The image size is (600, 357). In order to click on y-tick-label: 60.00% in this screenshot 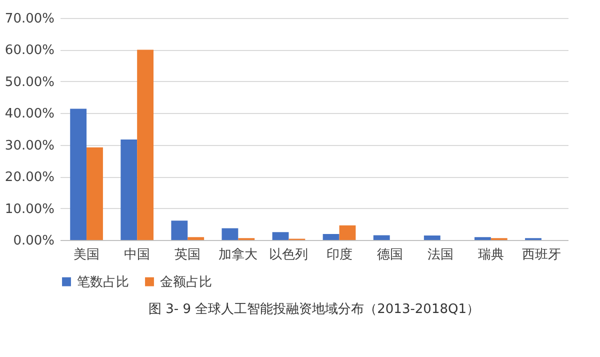, I will do `click(29, 50)`.